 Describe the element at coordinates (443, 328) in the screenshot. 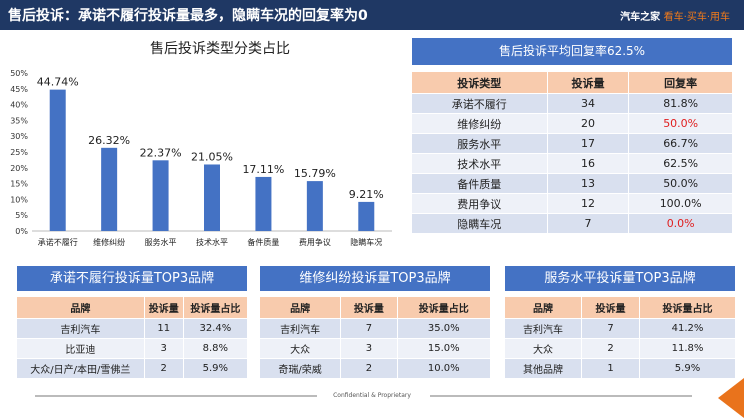

I see `table-cell: 35.0%` at that location.